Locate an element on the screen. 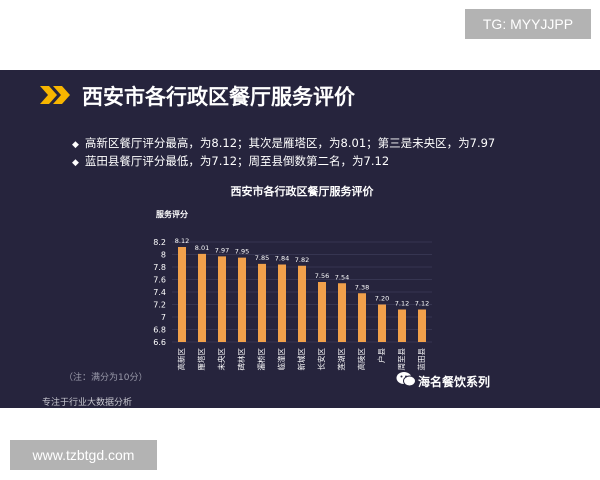 The height and width of the screenshot is (480, 600). x-tick-label: 长安区 is located at coordinates (321, 359).